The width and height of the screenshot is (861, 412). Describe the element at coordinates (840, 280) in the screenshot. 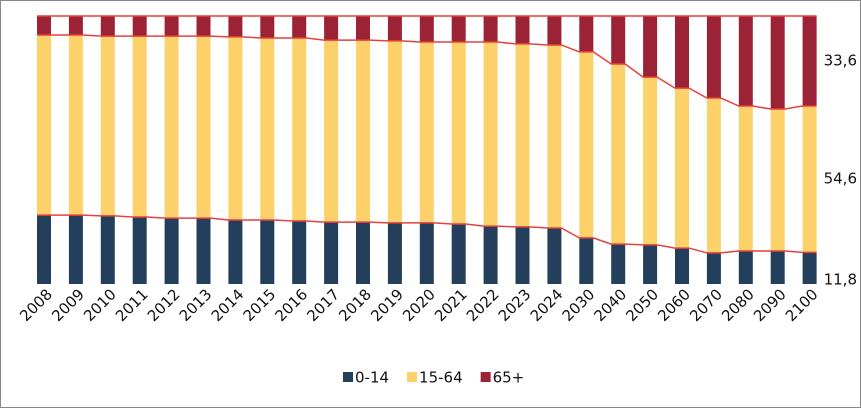

I see `value-label: 11,8` at that location.